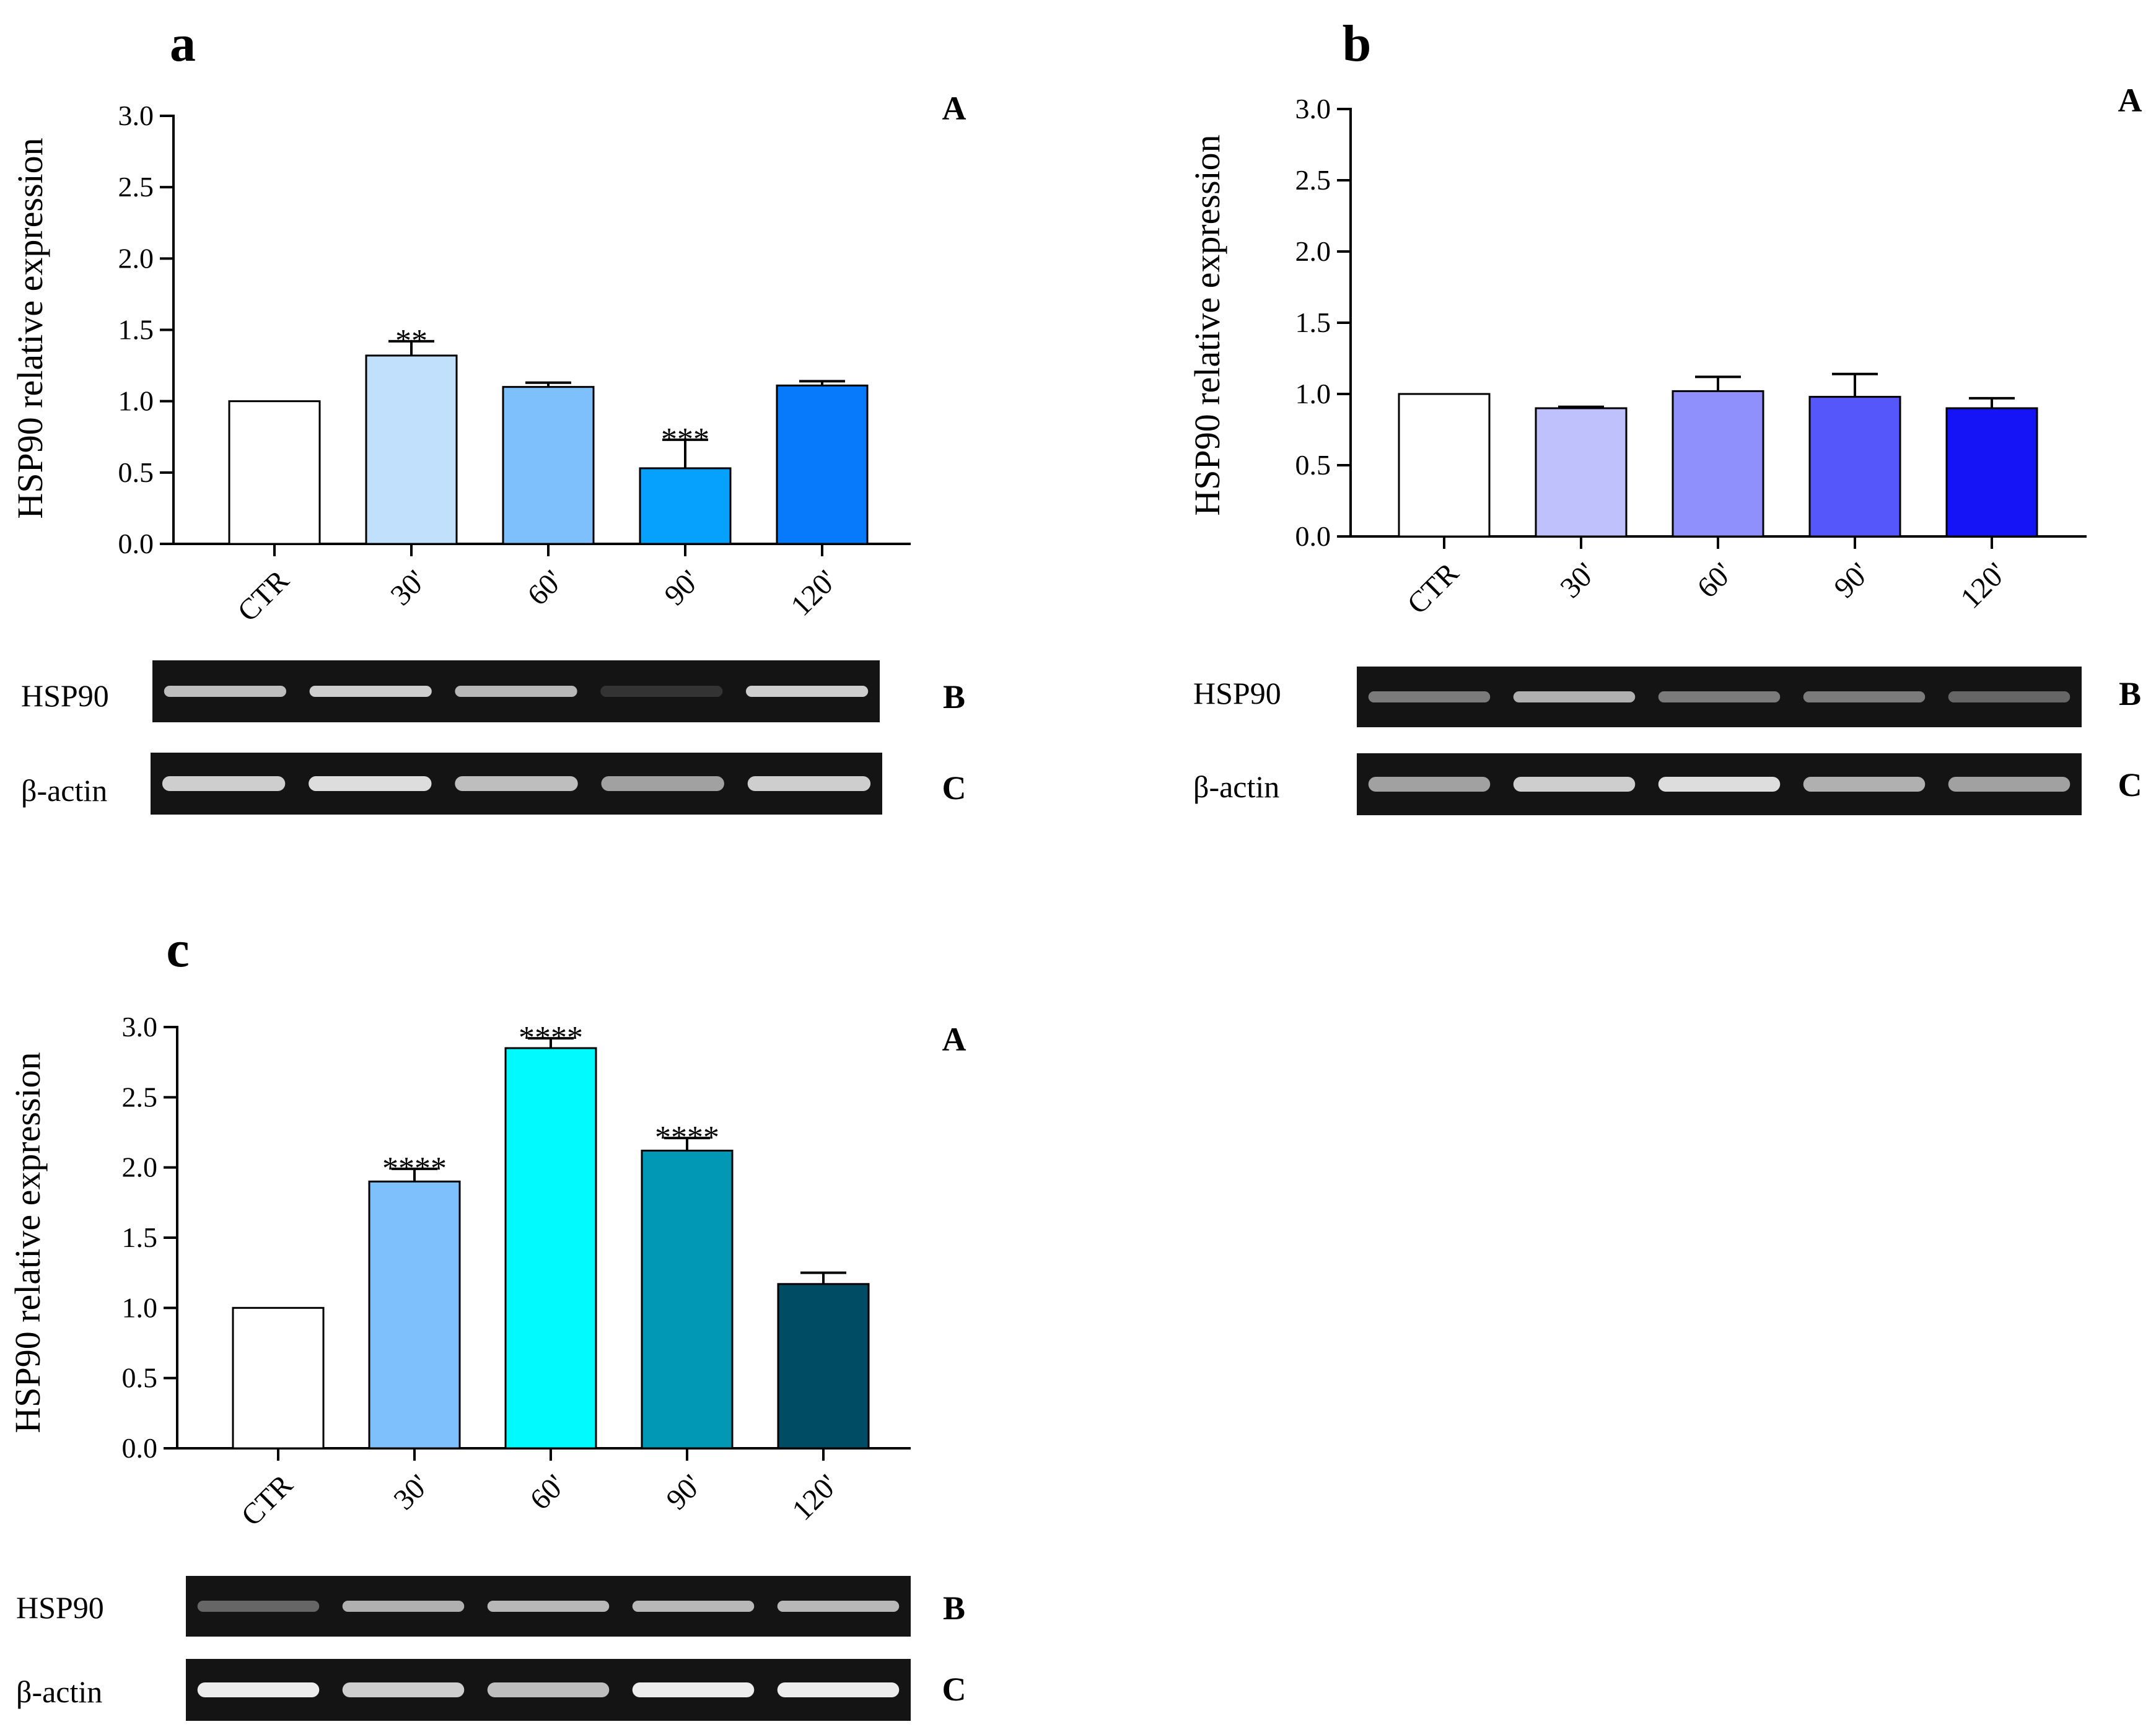 This screenshot has width=2156, height=1732. What do you see at coordinates (183, 43) in the screenshot?
I see `panel-letter: a` at bounding box center [183, 43].